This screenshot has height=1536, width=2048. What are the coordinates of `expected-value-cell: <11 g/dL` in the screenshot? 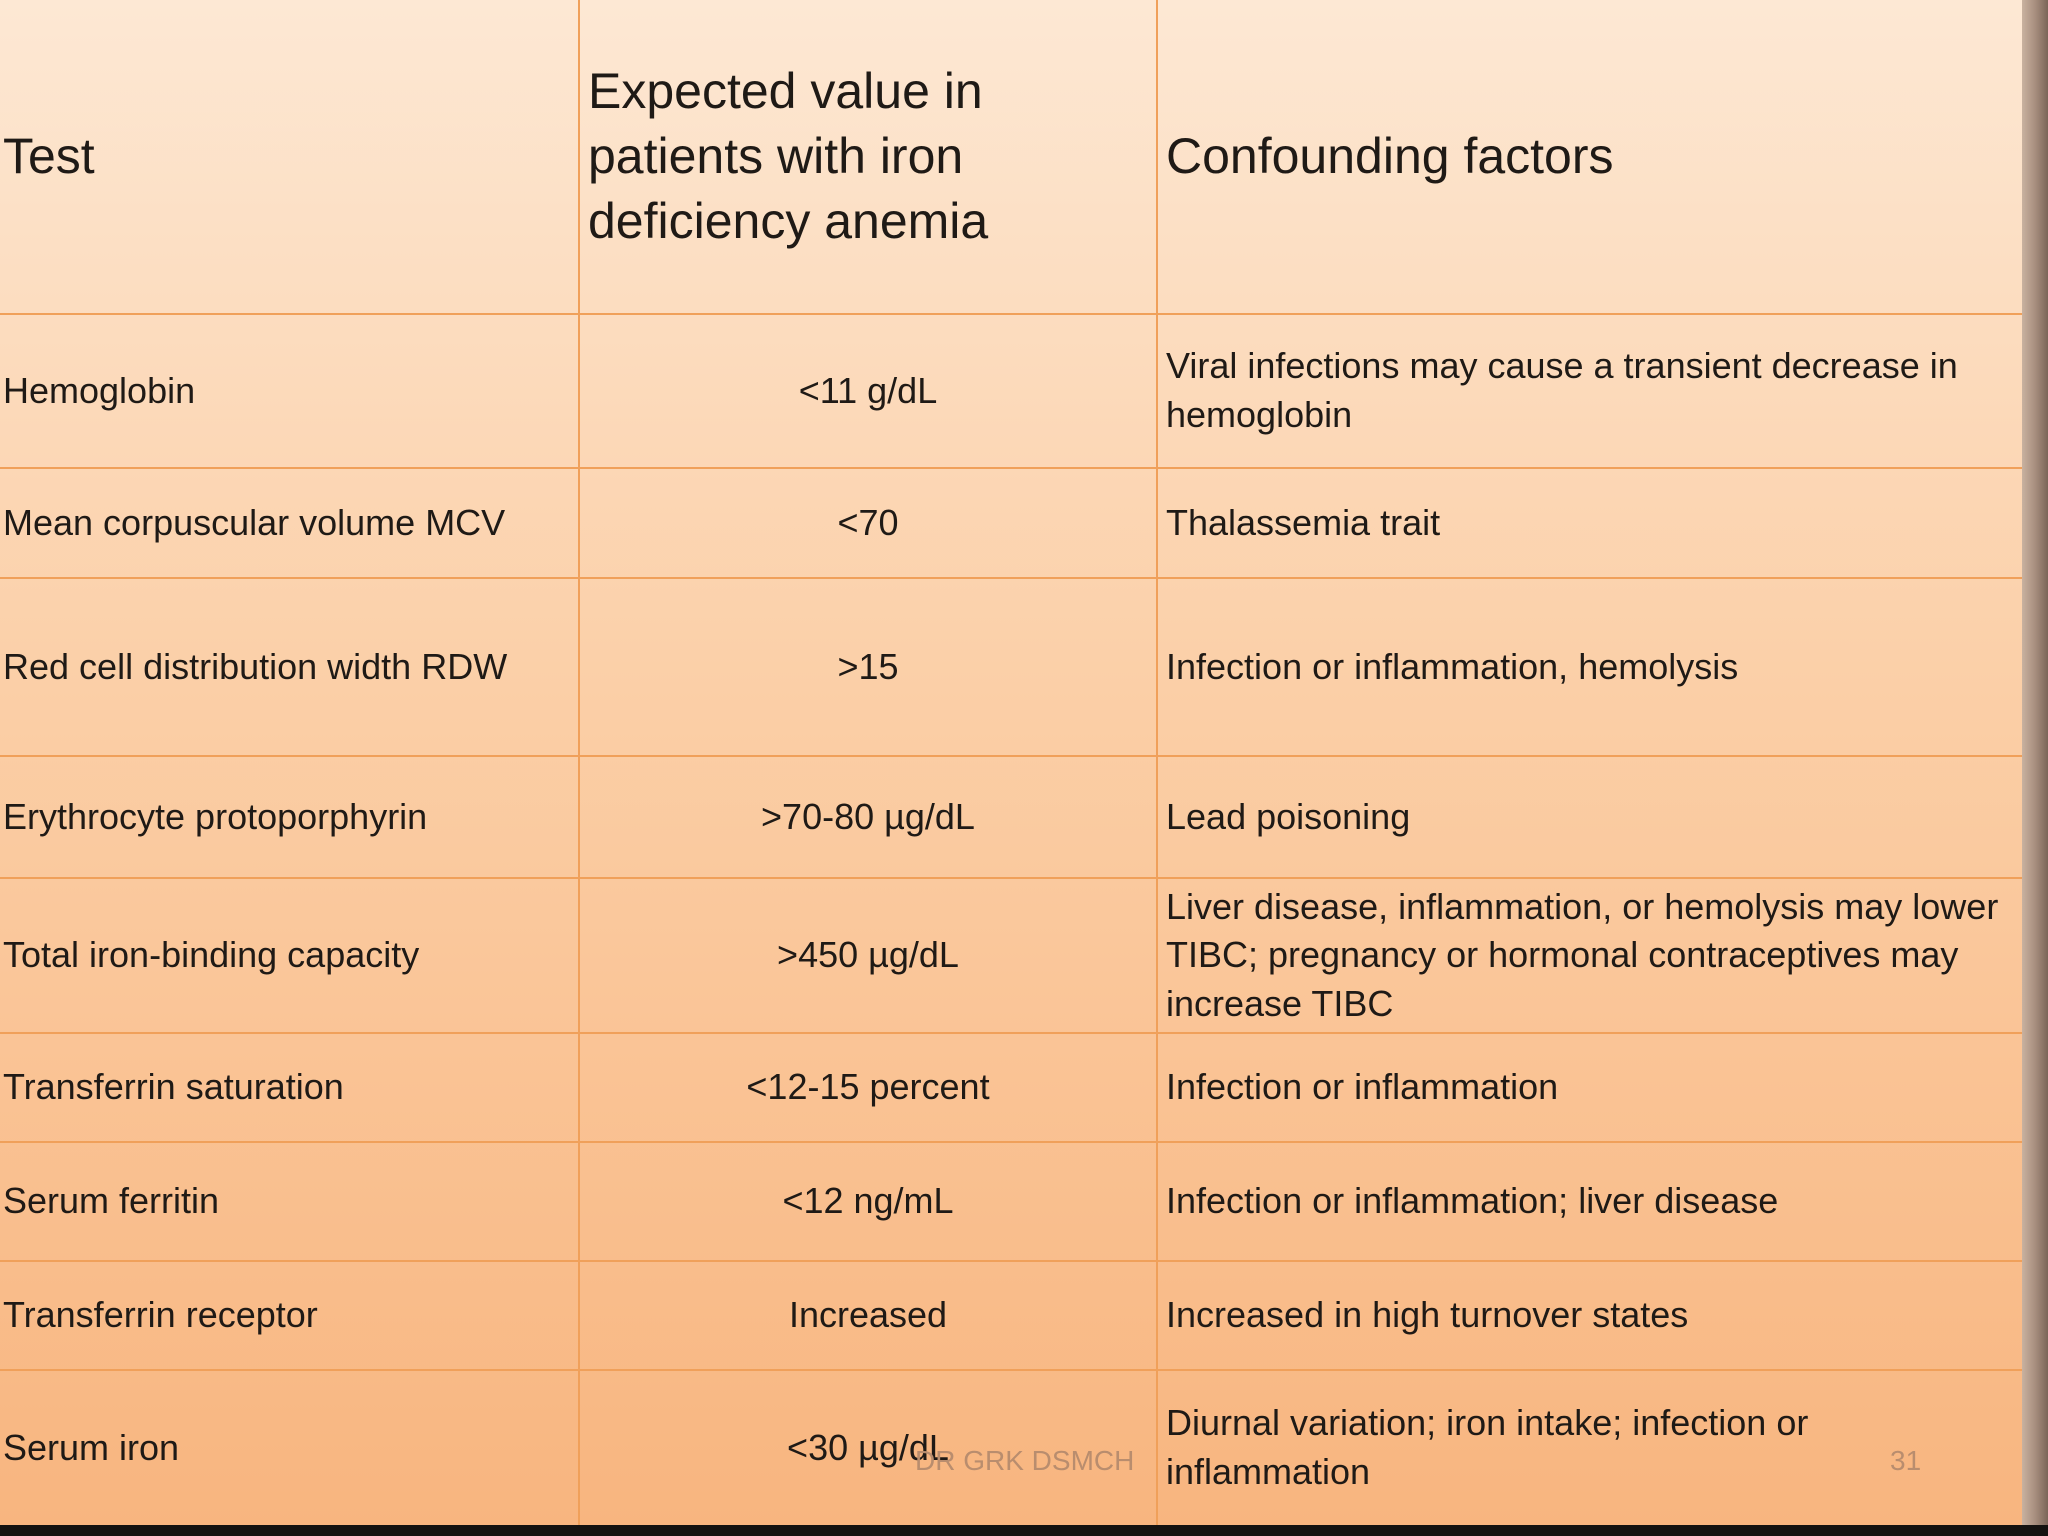 It's located at (868, 390).